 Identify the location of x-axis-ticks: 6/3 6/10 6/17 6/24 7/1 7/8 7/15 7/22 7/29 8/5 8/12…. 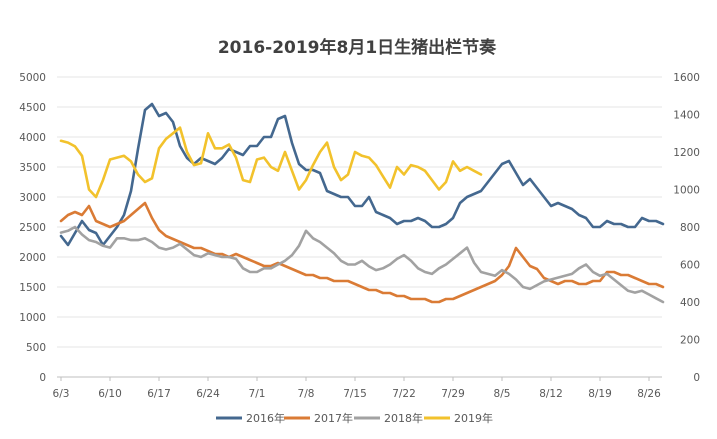
(357, 388).